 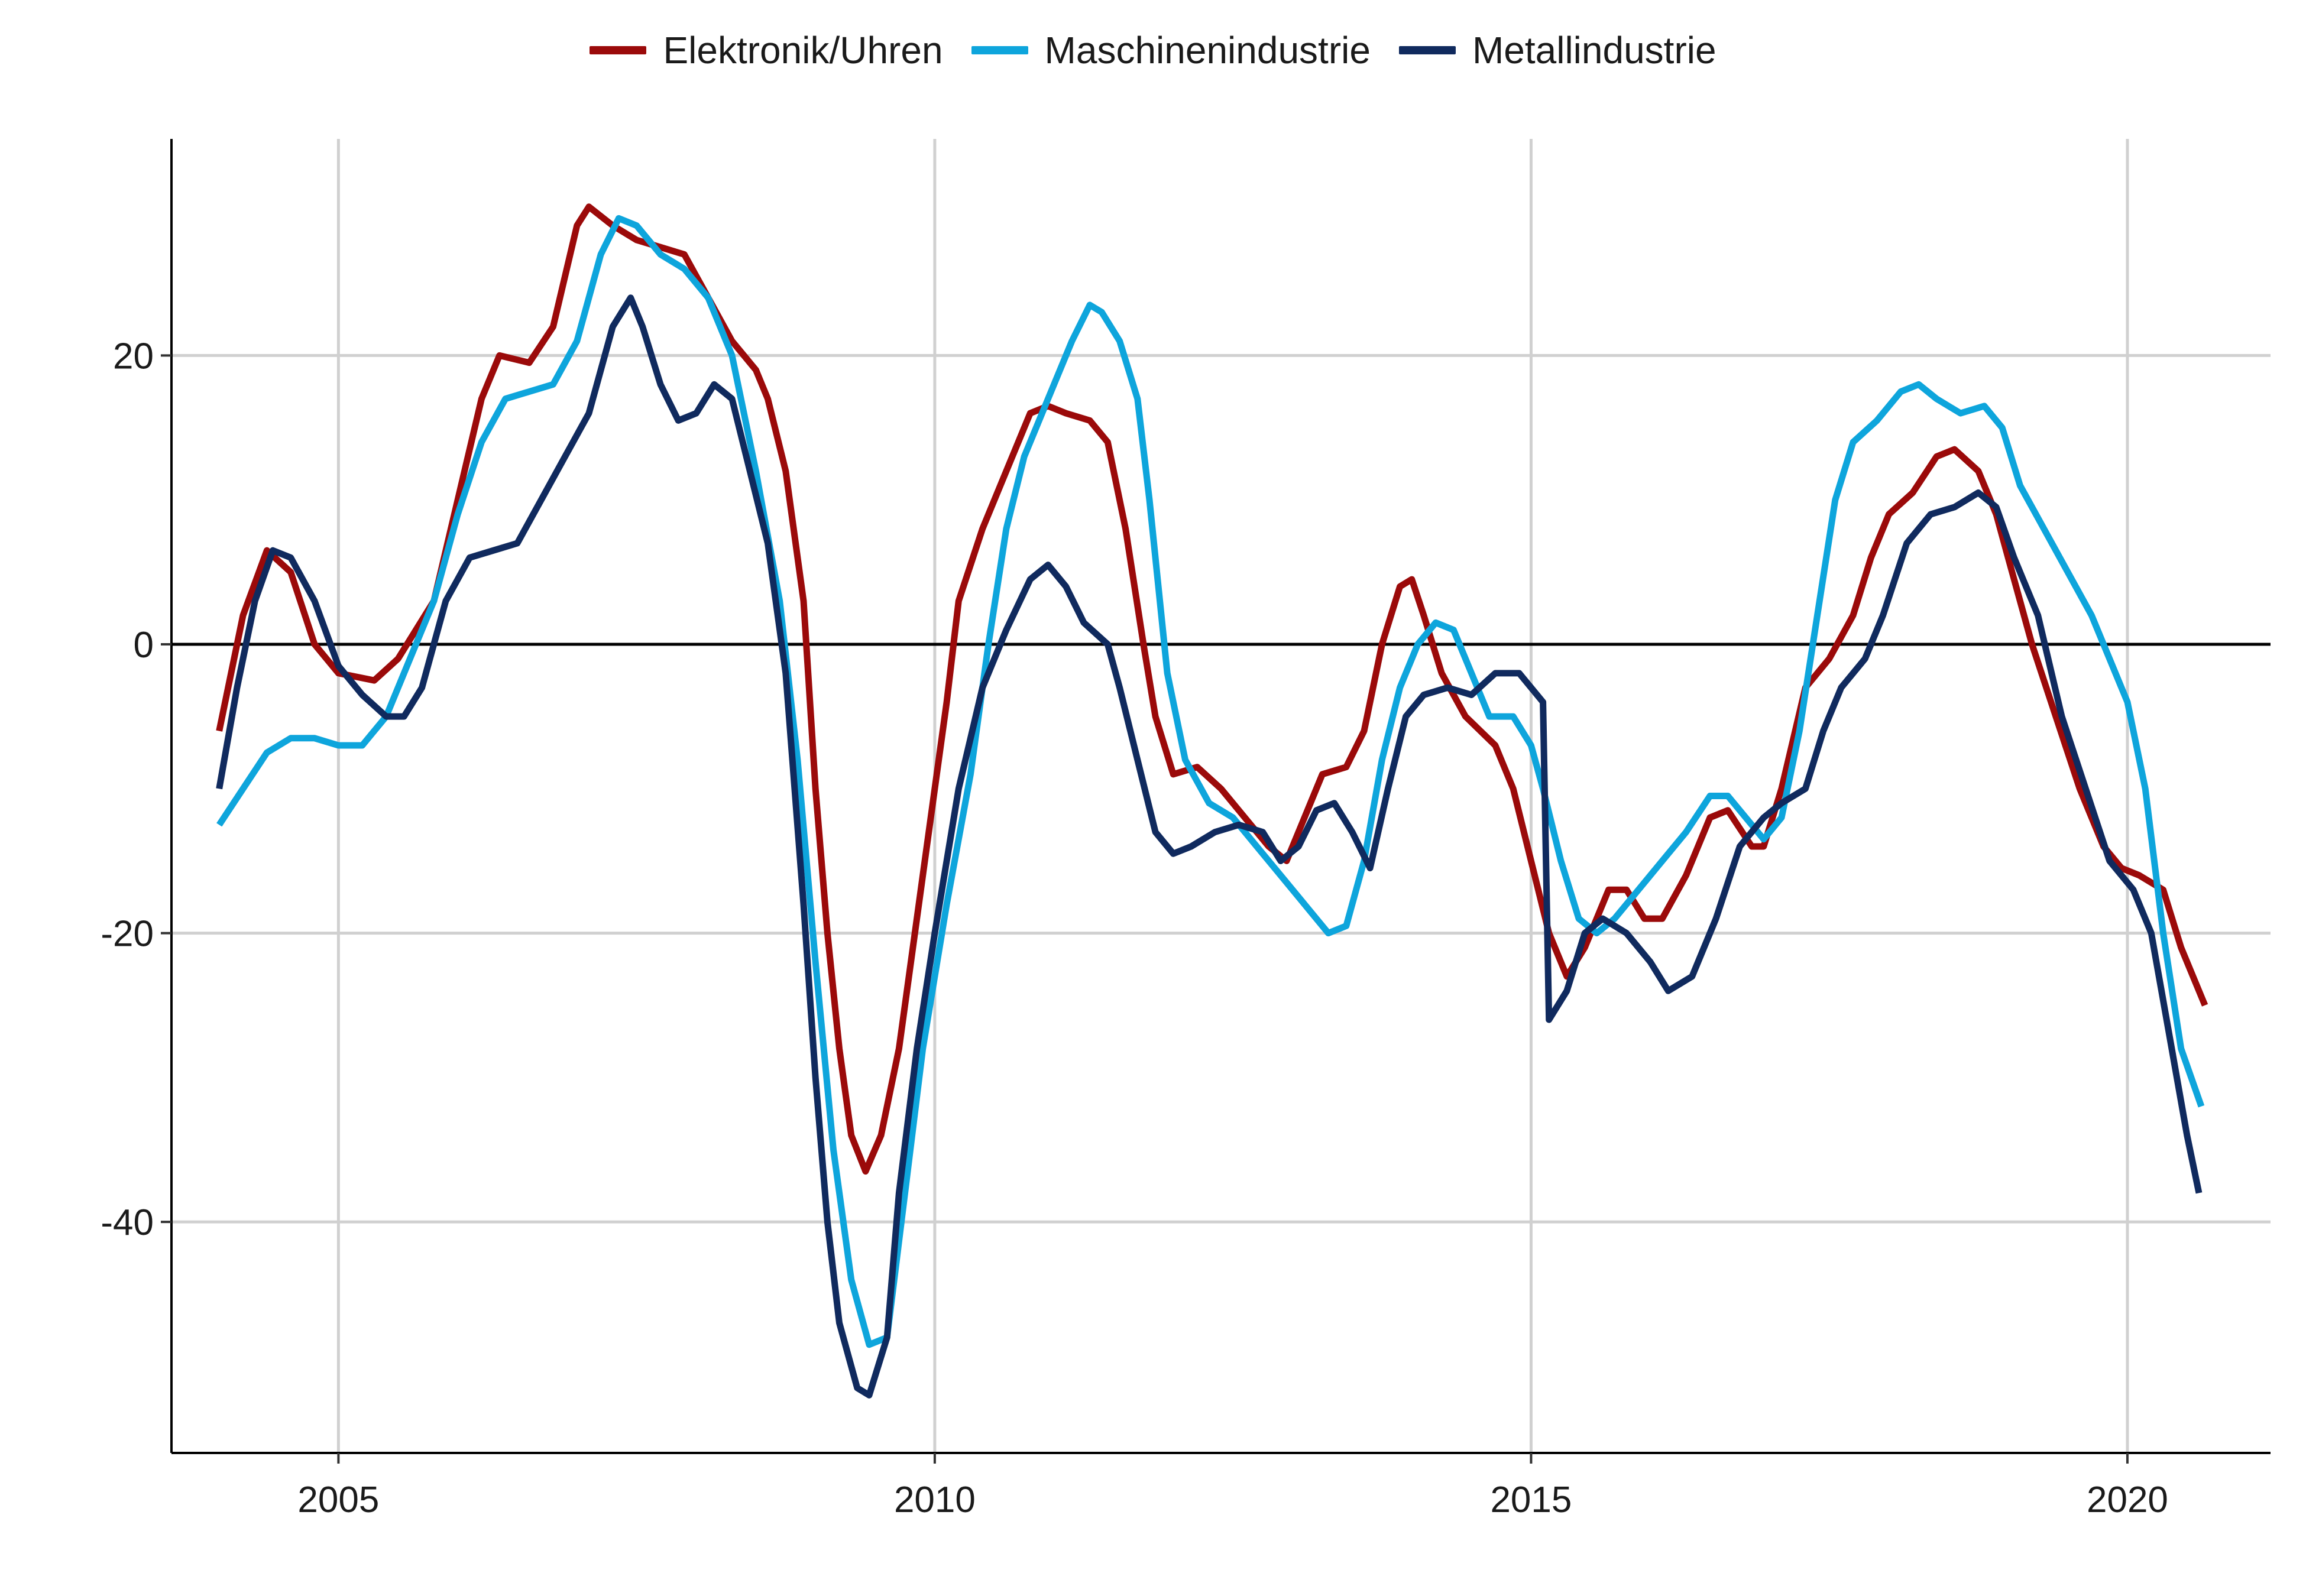 I want to click on legend-item-metallindustrie: Metallindustrie, so click(x=1557, y=50).